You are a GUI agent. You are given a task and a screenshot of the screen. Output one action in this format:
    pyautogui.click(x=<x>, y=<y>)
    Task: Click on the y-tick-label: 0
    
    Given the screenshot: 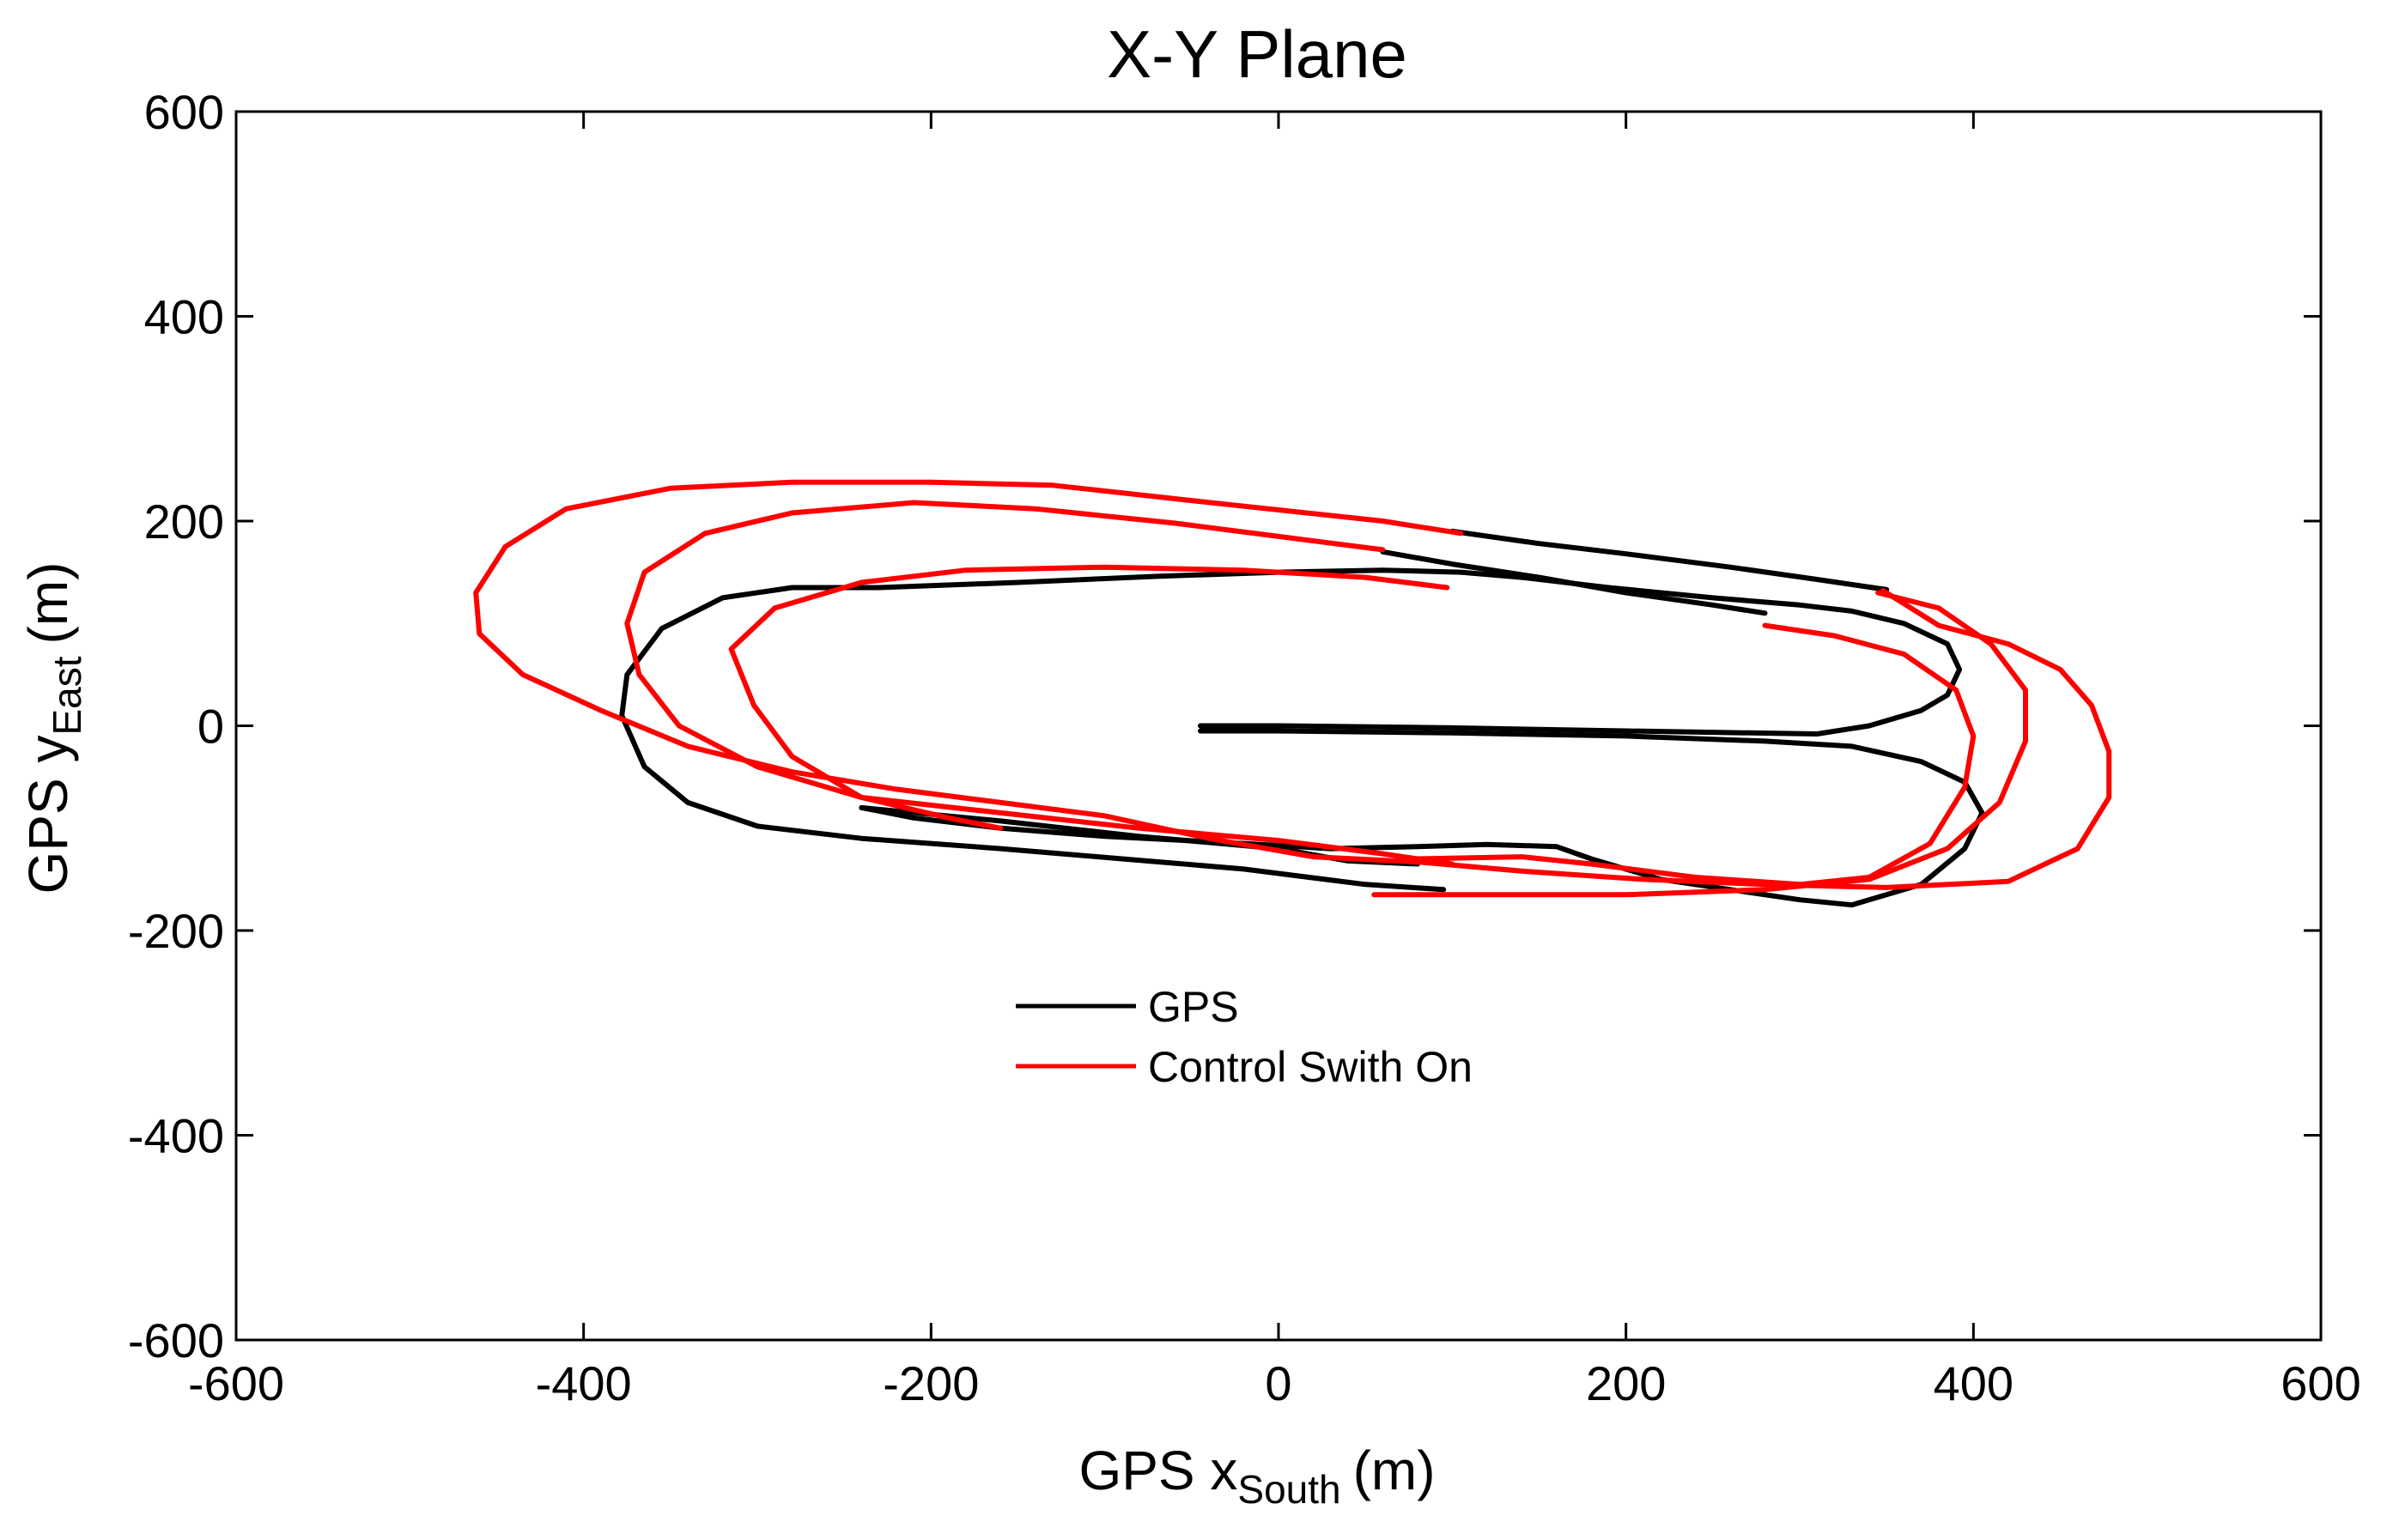 What is the action you would take?
    pyautogui.click(x=210, y=727)
    